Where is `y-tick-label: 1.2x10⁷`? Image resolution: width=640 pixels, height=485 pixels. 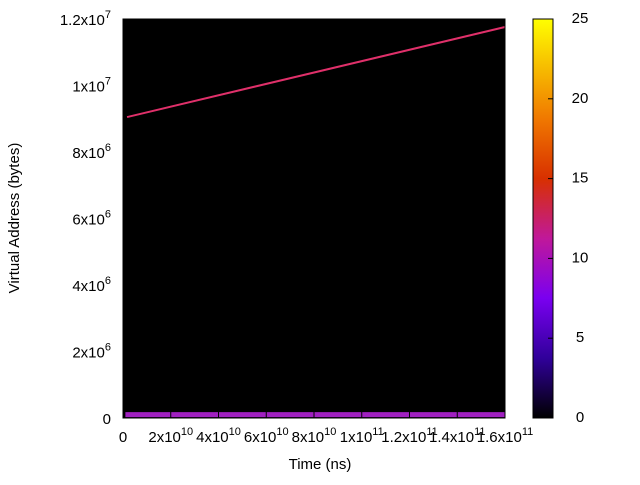
y-tick-label: 1.2x10⁷ is located at coordinates (85, 19).